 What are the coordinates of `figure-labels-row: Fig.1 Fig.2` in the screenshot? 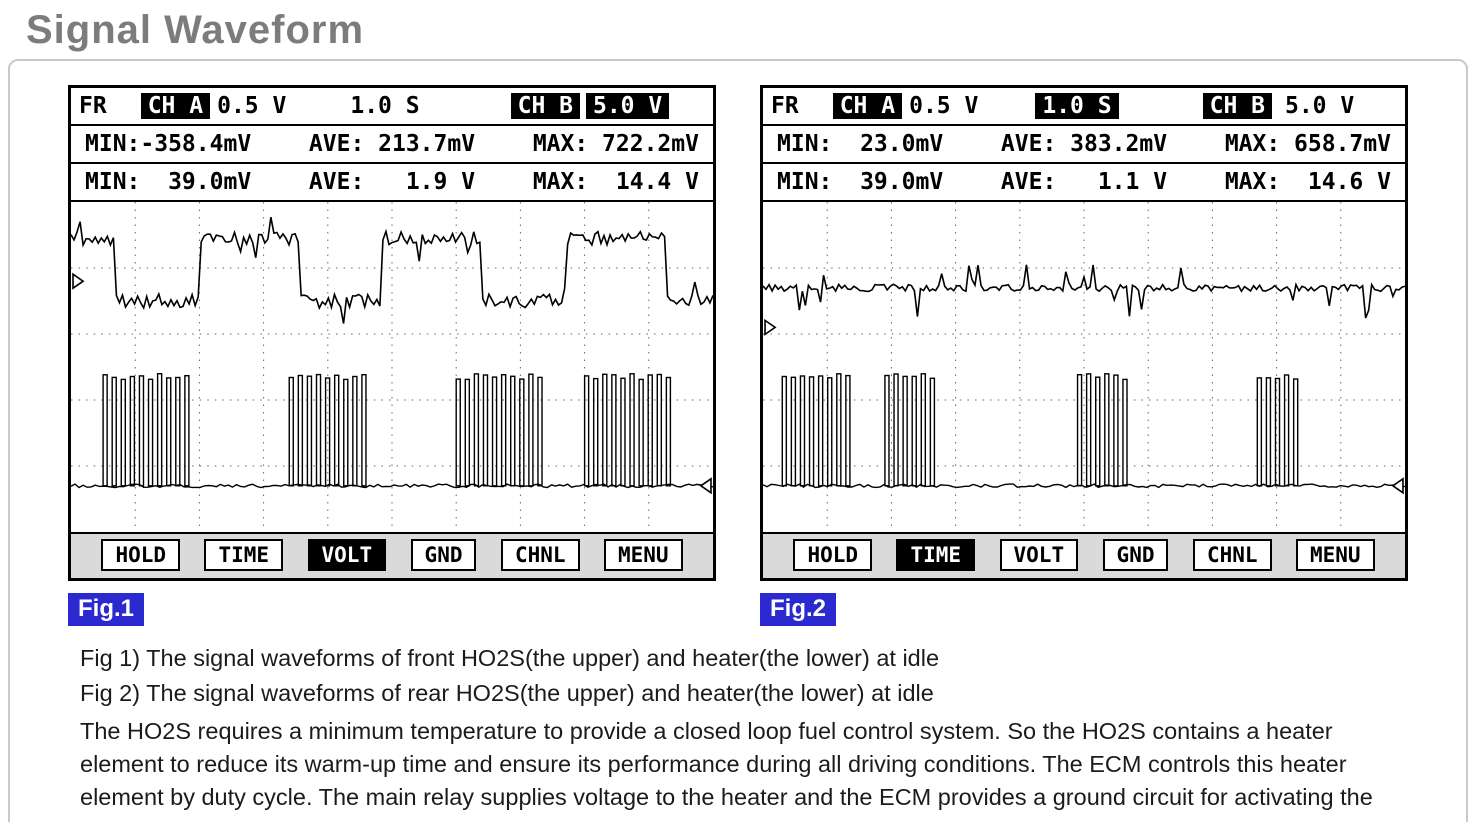 It's located at (738, 609).